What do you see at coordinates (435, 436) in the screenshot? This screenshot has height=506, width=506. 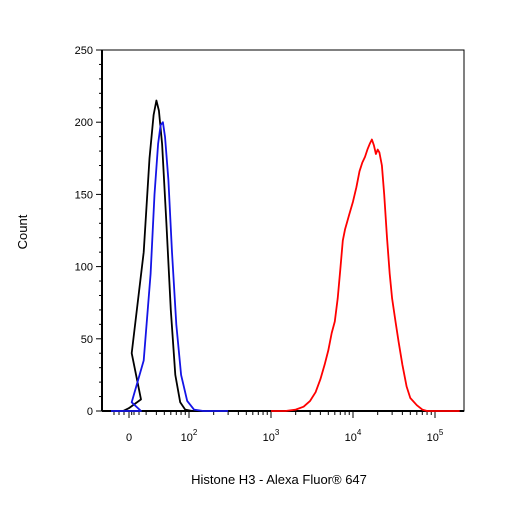 I see `x-tick-label: 10⁵` at bounding box center [435, 436].